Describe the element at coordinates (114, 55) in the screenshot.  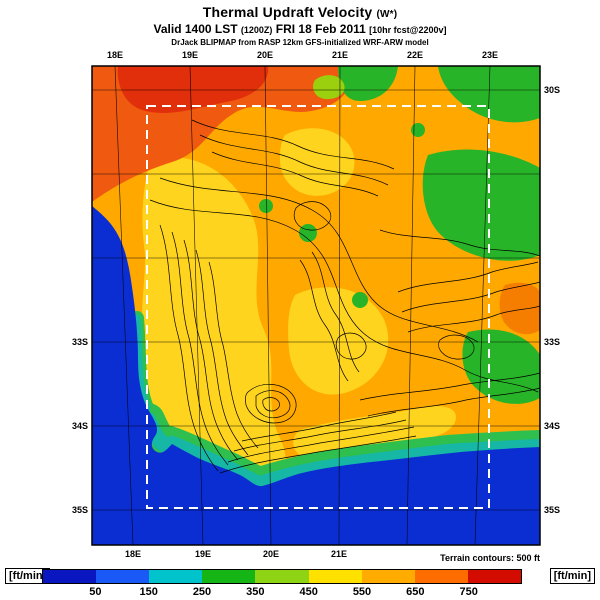
I see `lon-label-top: 18E` at that location.